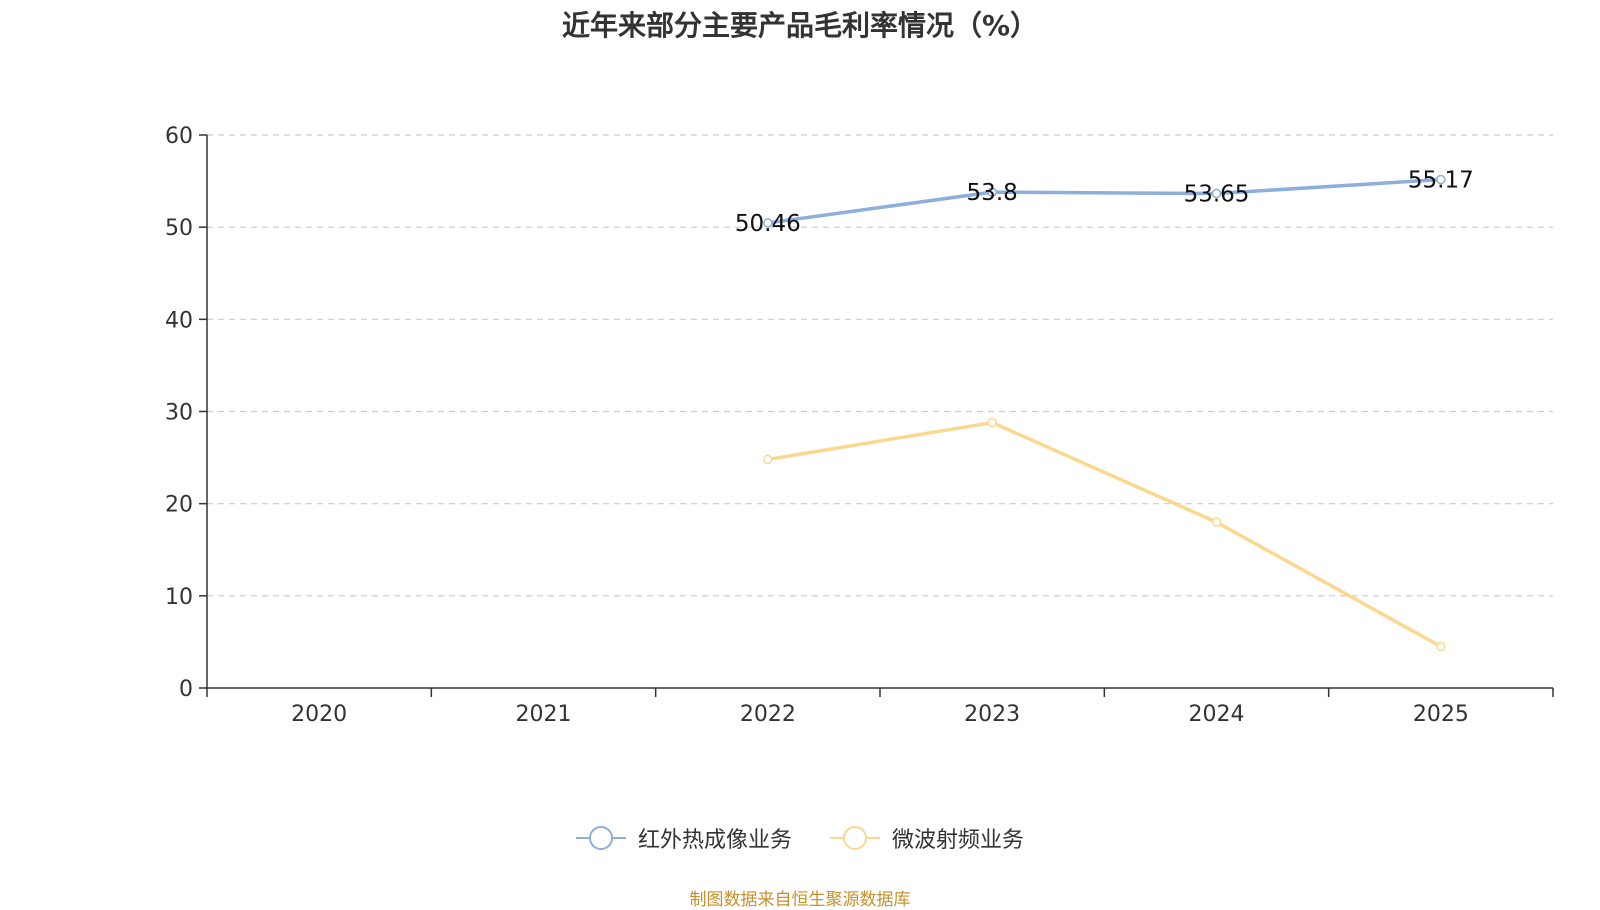 This screenshot has width=1600, height=910. I want to click on legend-item-infrared: 红外热成像业务, so click(683, 838).